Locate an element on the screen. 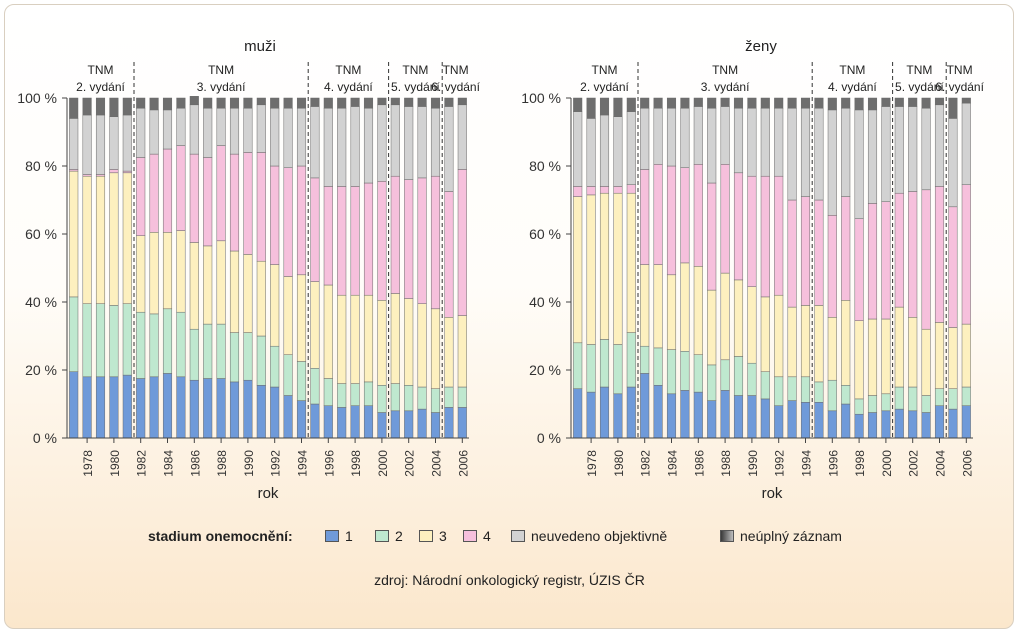 This screenshot has height=633, width=1019. y-tick-label: 40 % is located at coordinates (545, 302).